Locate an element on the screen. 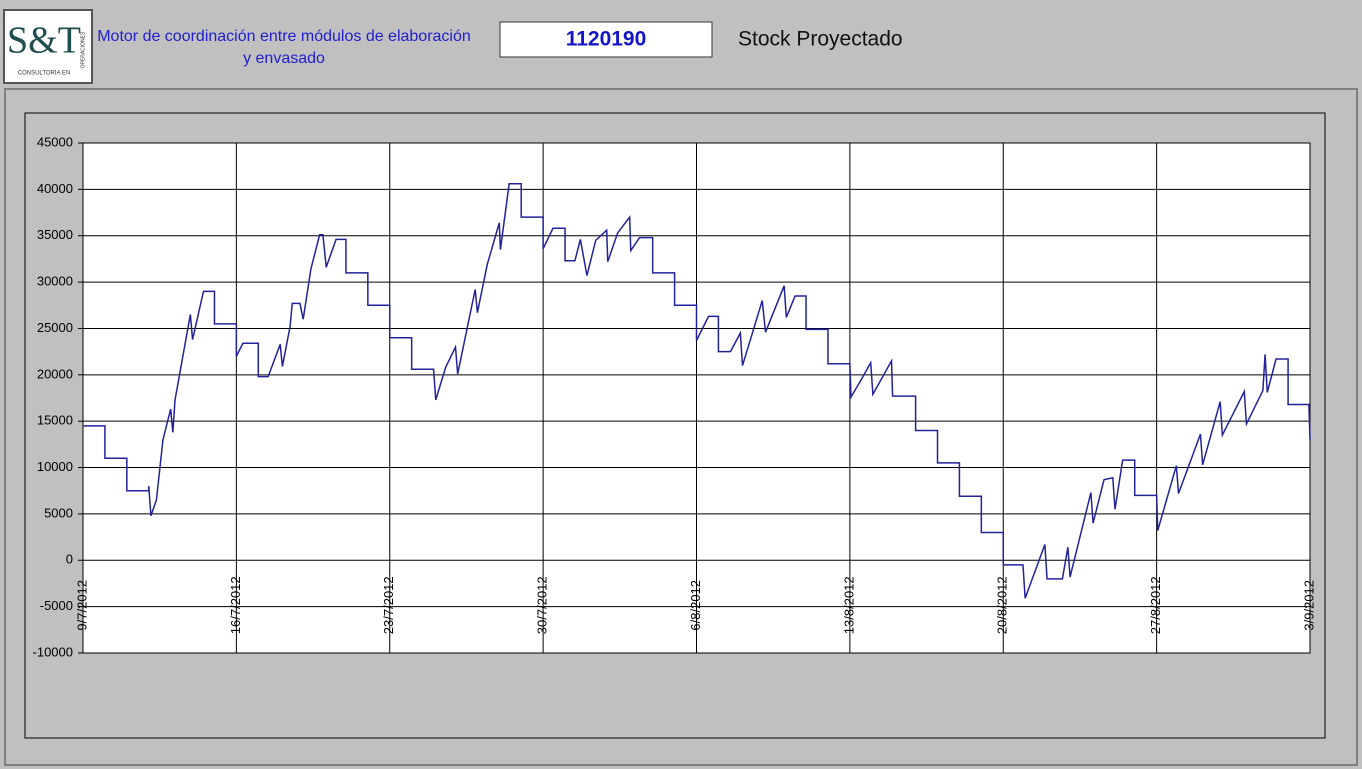 The image size is (1362, 769). y-tick-label: 0 is located at coordinates (69, 559).